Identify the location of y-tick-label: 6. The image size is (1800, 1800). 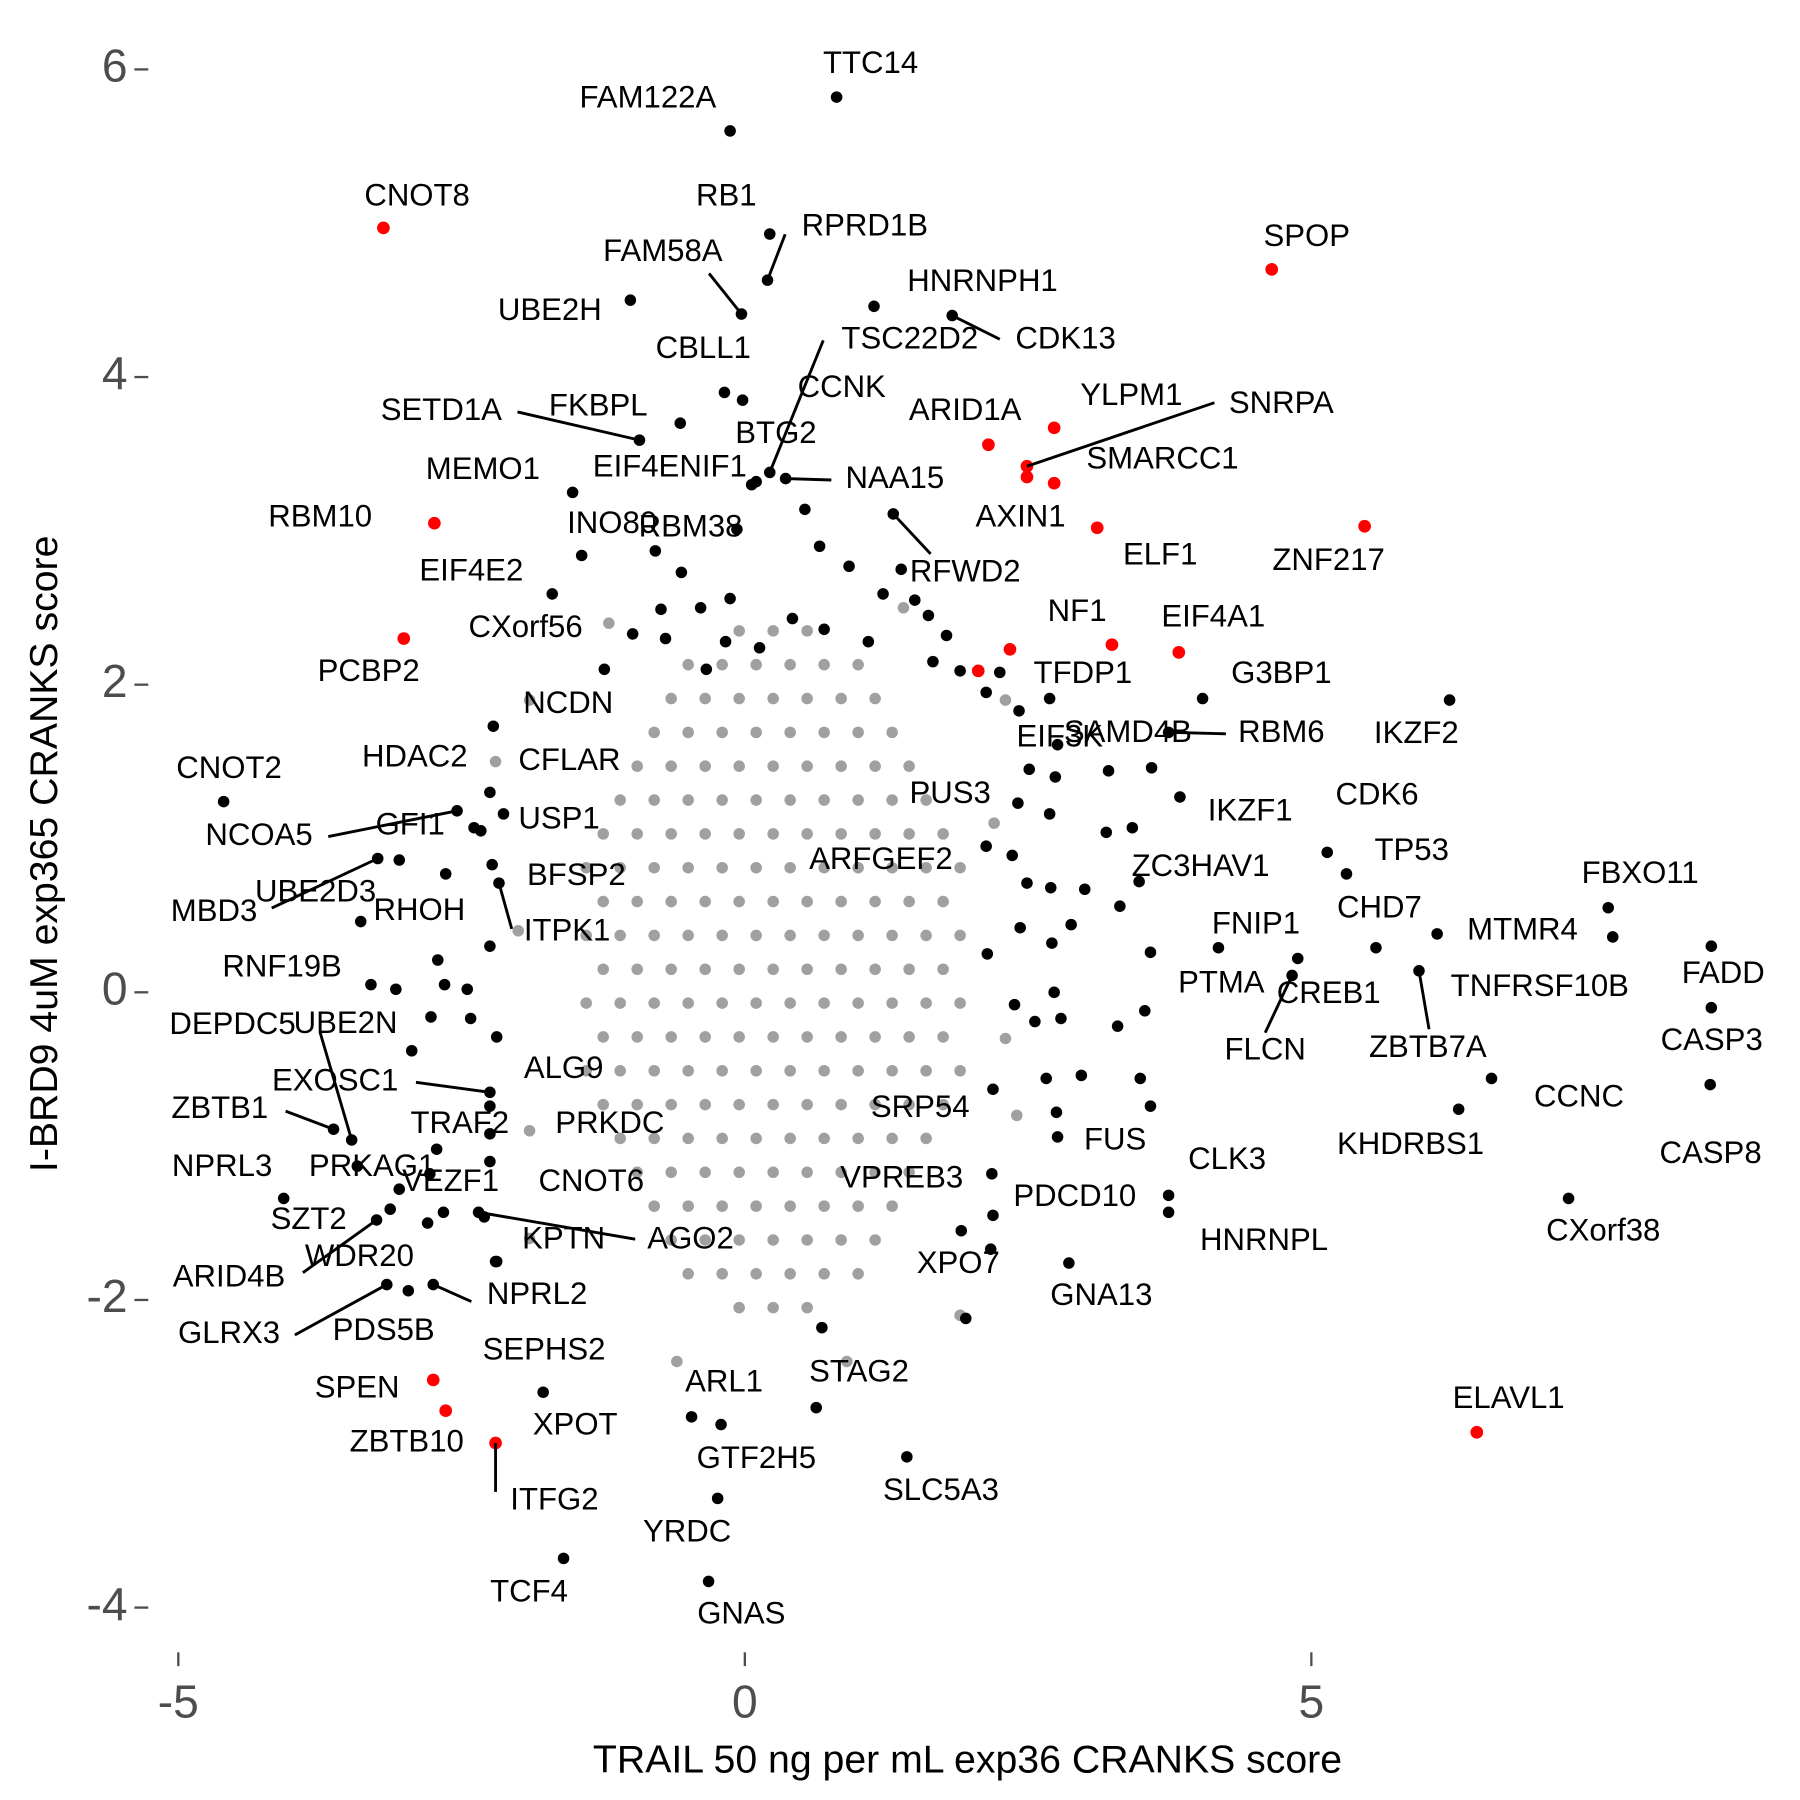
(115, 66).